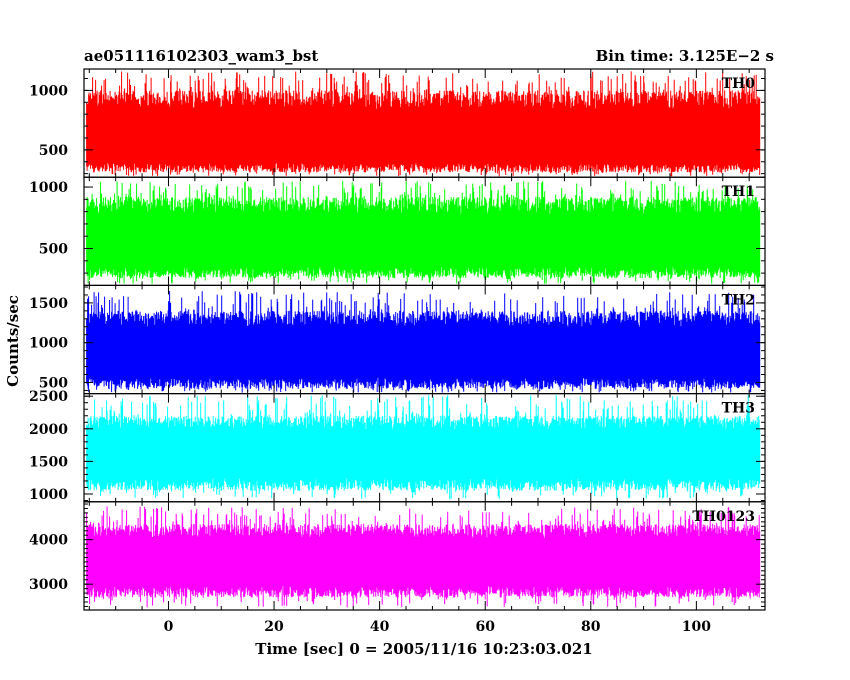 The width and height of the screenshot is (850, 680). I want to click on panel-th2: 500 1000 1500 TH2, so click(397, 339).